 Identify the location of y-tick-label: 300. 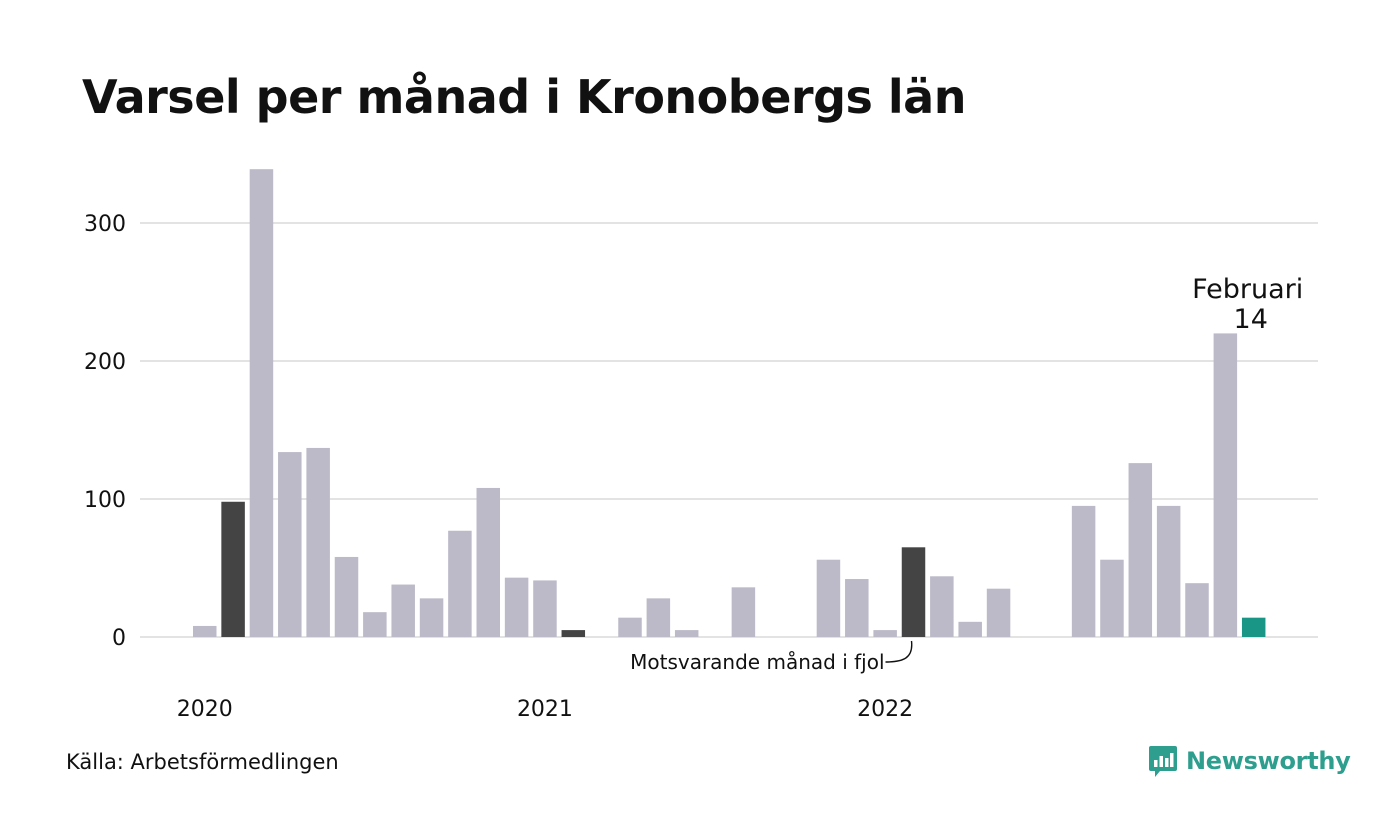
(105, 224).